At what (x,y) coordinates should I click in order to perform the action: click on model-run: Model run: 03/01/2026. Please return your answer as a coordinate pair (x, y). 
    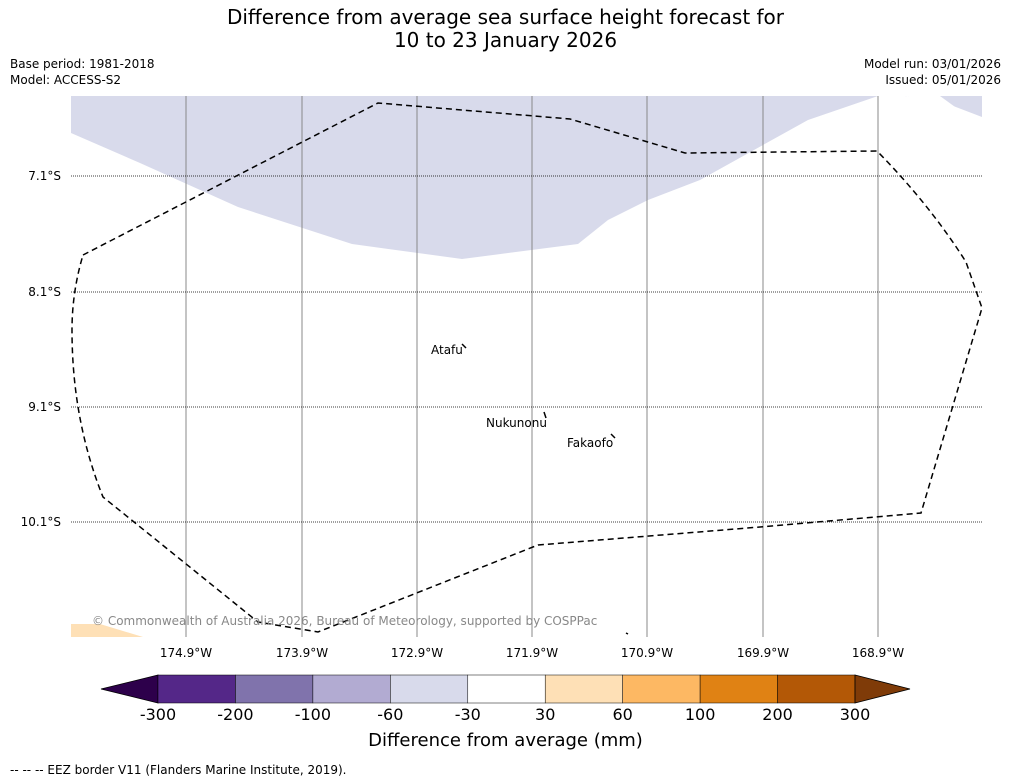
    Looking at the image, I should click on (932, 64).